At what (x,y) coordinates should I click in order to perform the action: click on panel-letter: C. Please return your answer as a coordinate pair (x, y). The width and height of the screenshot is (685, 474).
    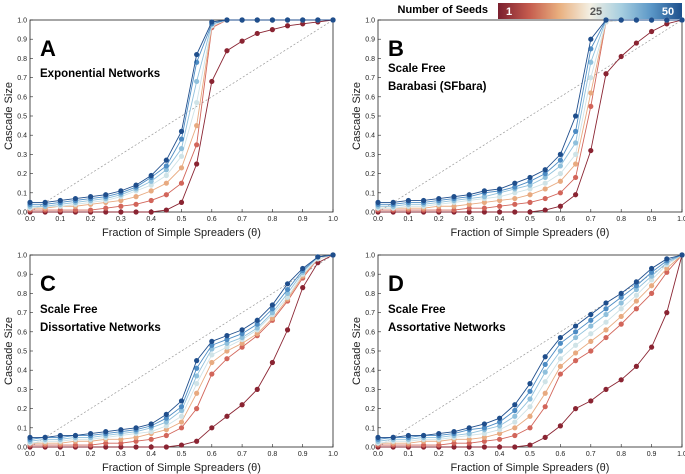
    Looking at the image, I should click on (48, 283).